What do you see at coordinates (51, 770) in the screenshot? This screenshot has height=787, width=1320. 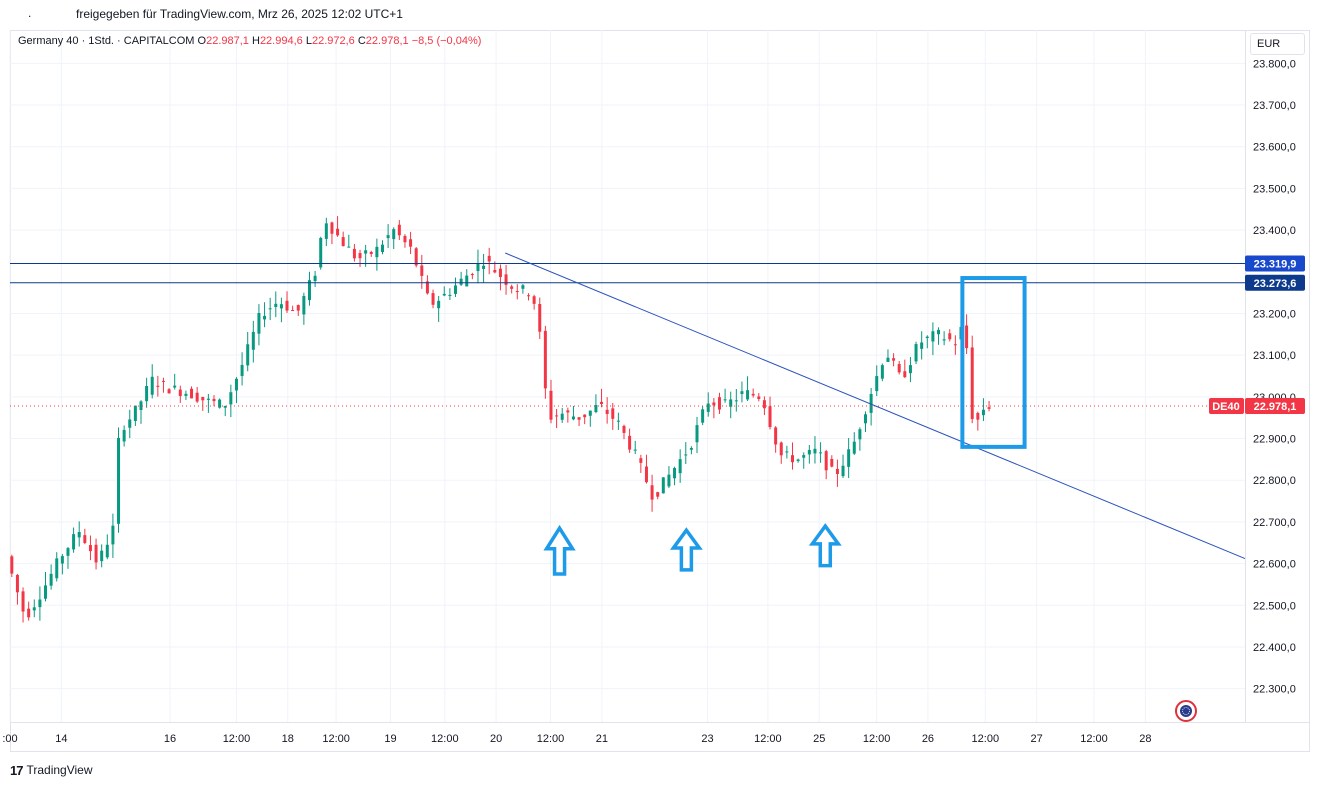 I see `footer-brand: 17 TradingView` at bounding box center [51, 770].